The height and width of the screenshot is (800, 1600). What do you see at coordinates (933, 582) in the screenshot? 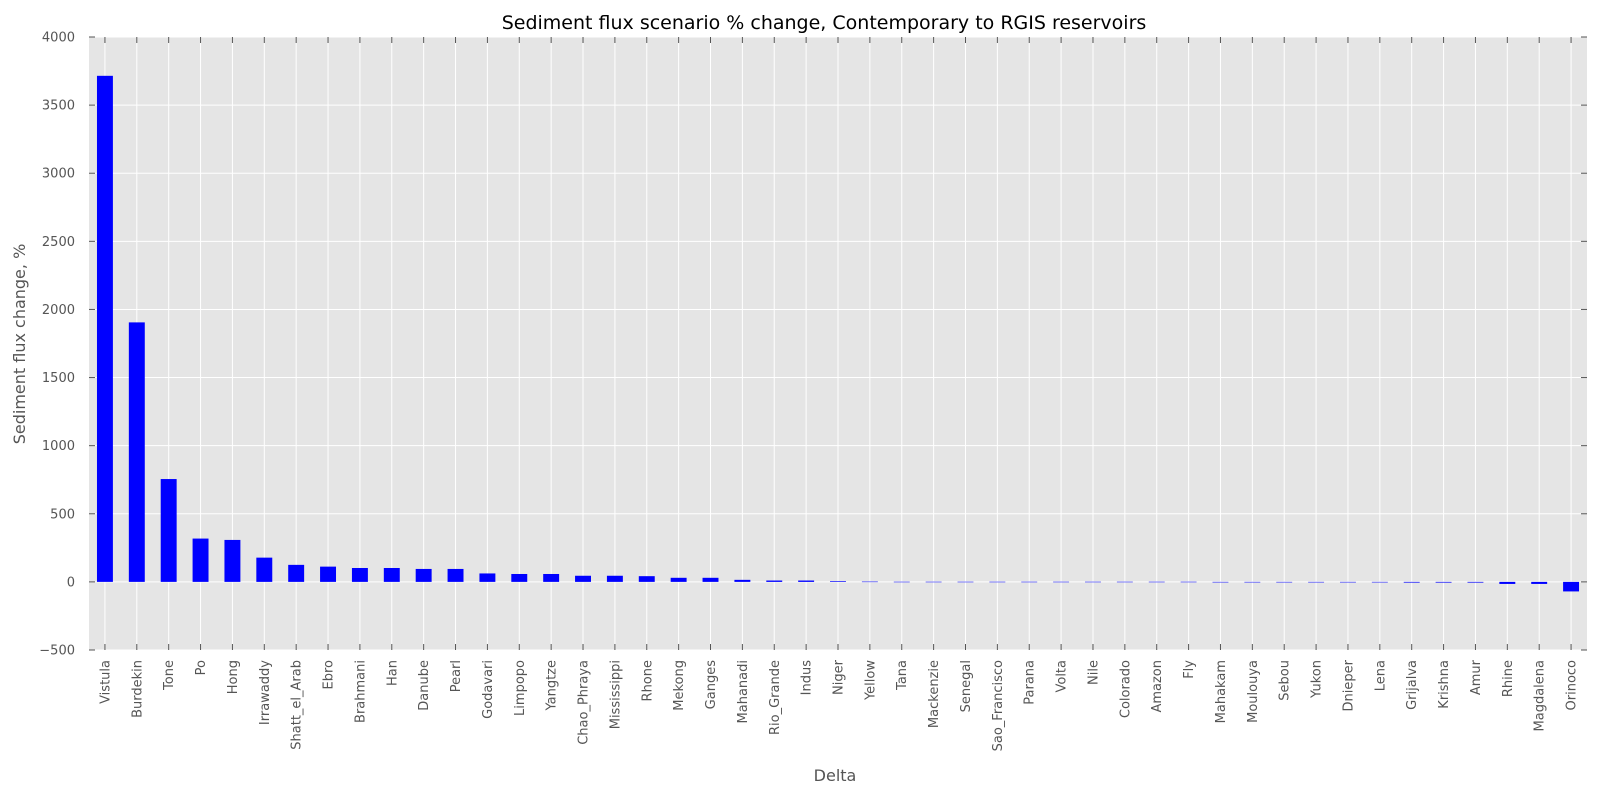
I see `bar-mackenzie` at bounding box center [933, 582].